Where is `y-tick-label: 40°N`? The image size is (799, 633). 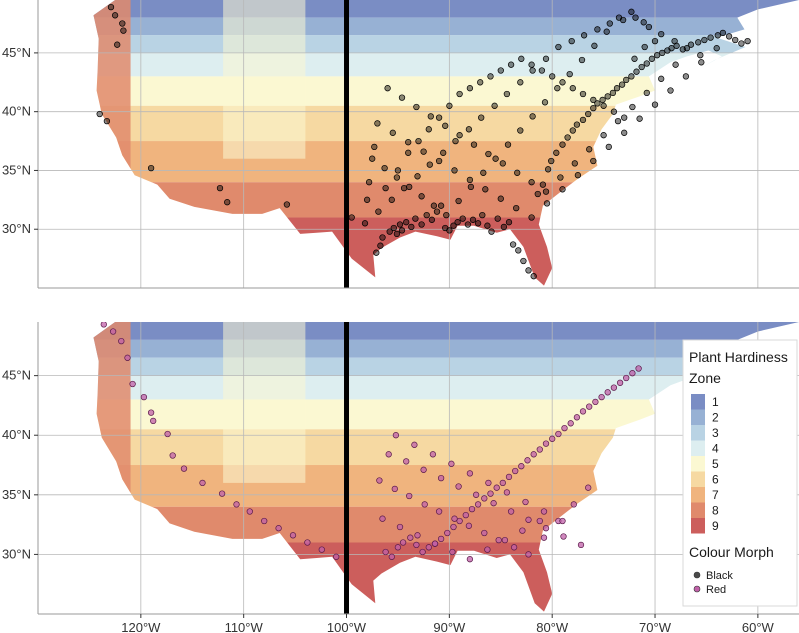
y-tick-label: 40°N is located at coordinates (16, 111).